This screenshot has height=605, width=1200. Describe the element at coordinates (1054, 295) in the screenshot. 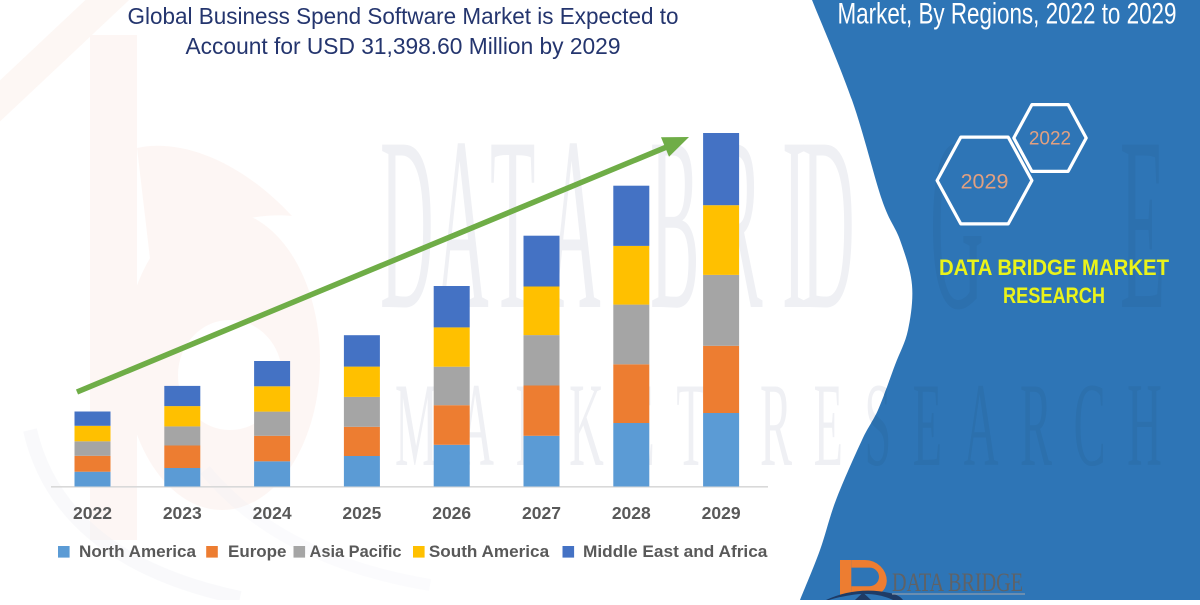

I see `svg-text: RESEARCH` at that location.